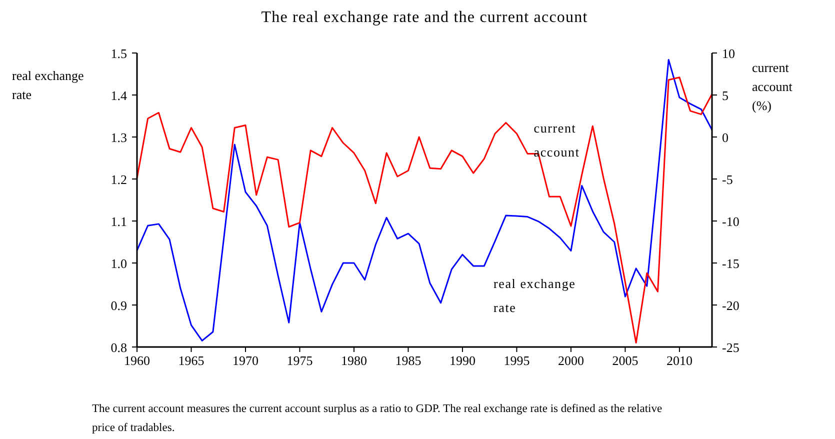 This screenshot has width=835, height=439. I want to click on x-tick-label: 1990, so click(462, 360).